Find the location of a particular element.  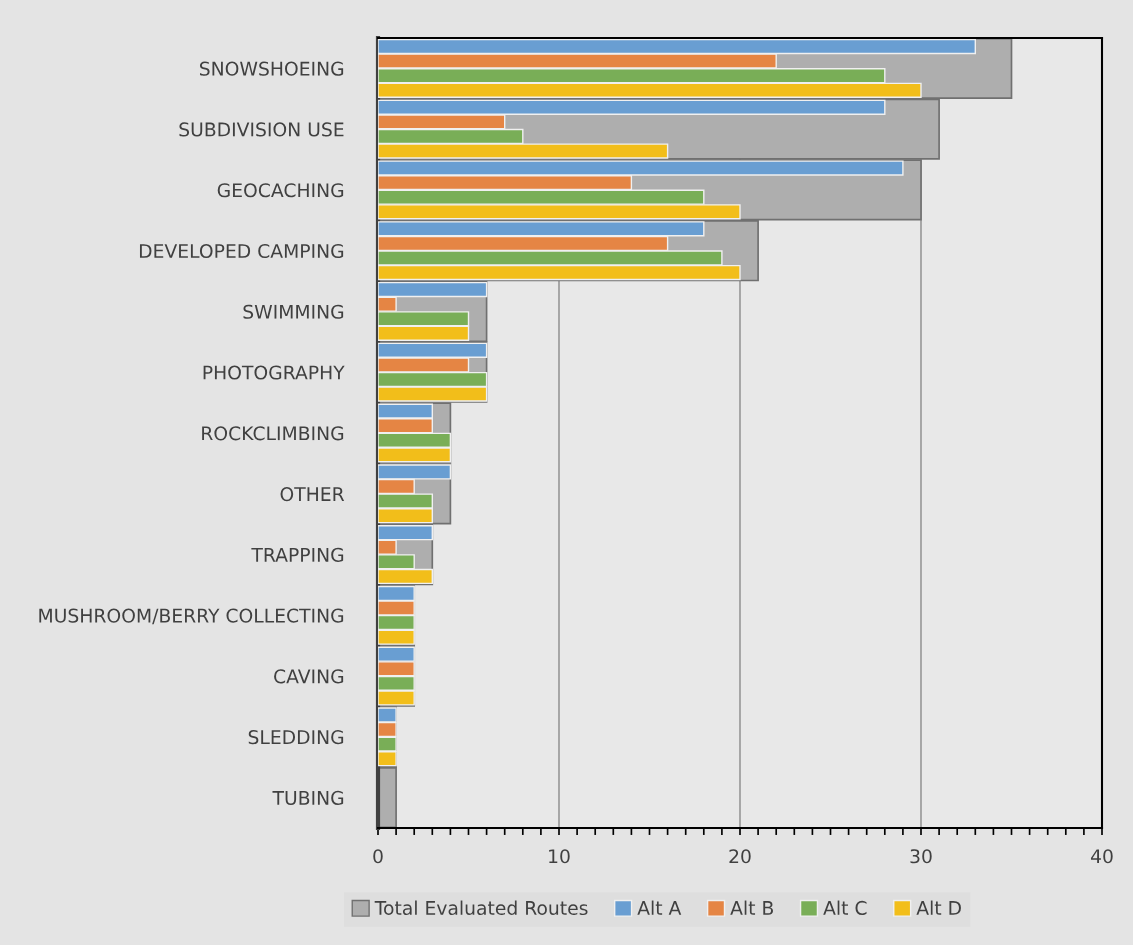

y-tick-label: TUBING is located at coordinates (308, 798).